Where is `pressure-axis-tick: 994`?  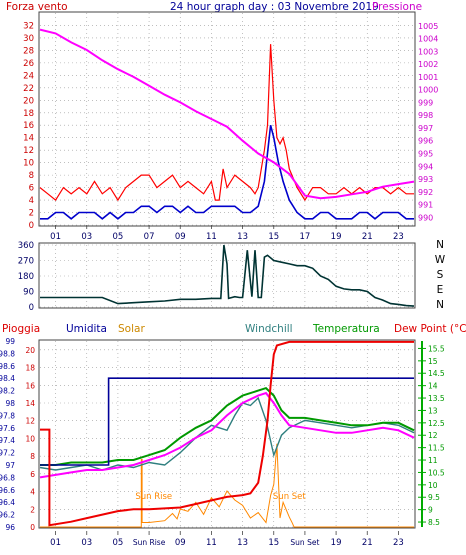
pressure-axis-tick: 994 is located at coordinates (425, 166).